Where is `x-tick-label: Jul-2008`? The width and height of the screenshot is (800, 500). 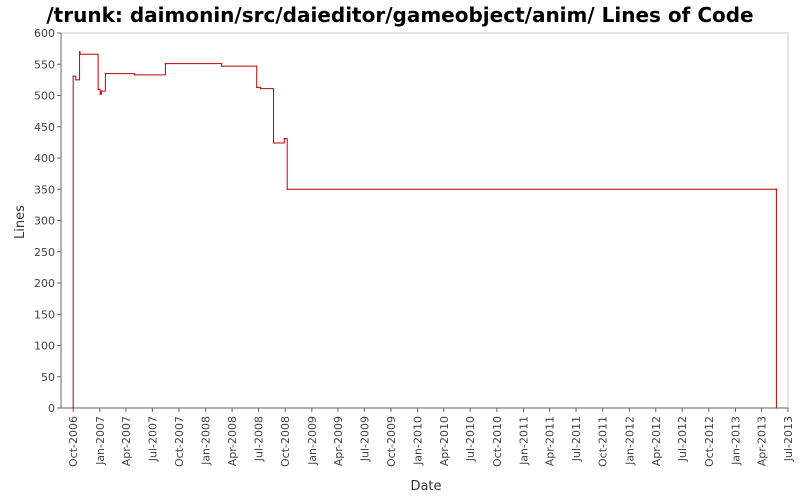
x-tick-label: Jul-2008 is located at coordinates (258, 439).